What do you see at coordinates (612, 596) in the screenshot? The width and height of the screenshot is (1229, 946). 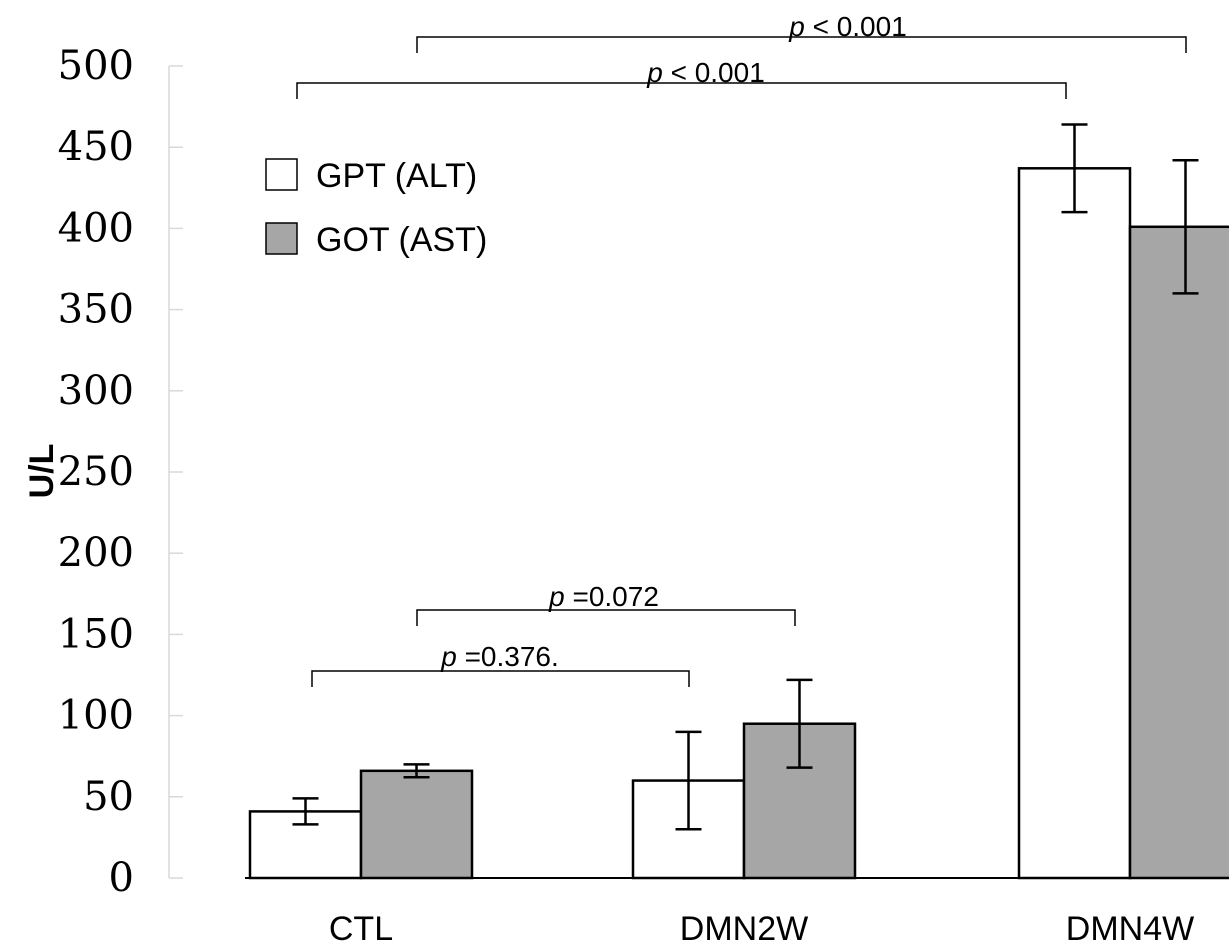 I see `p-value-text: =0.072` at bounding box center [612, 596].